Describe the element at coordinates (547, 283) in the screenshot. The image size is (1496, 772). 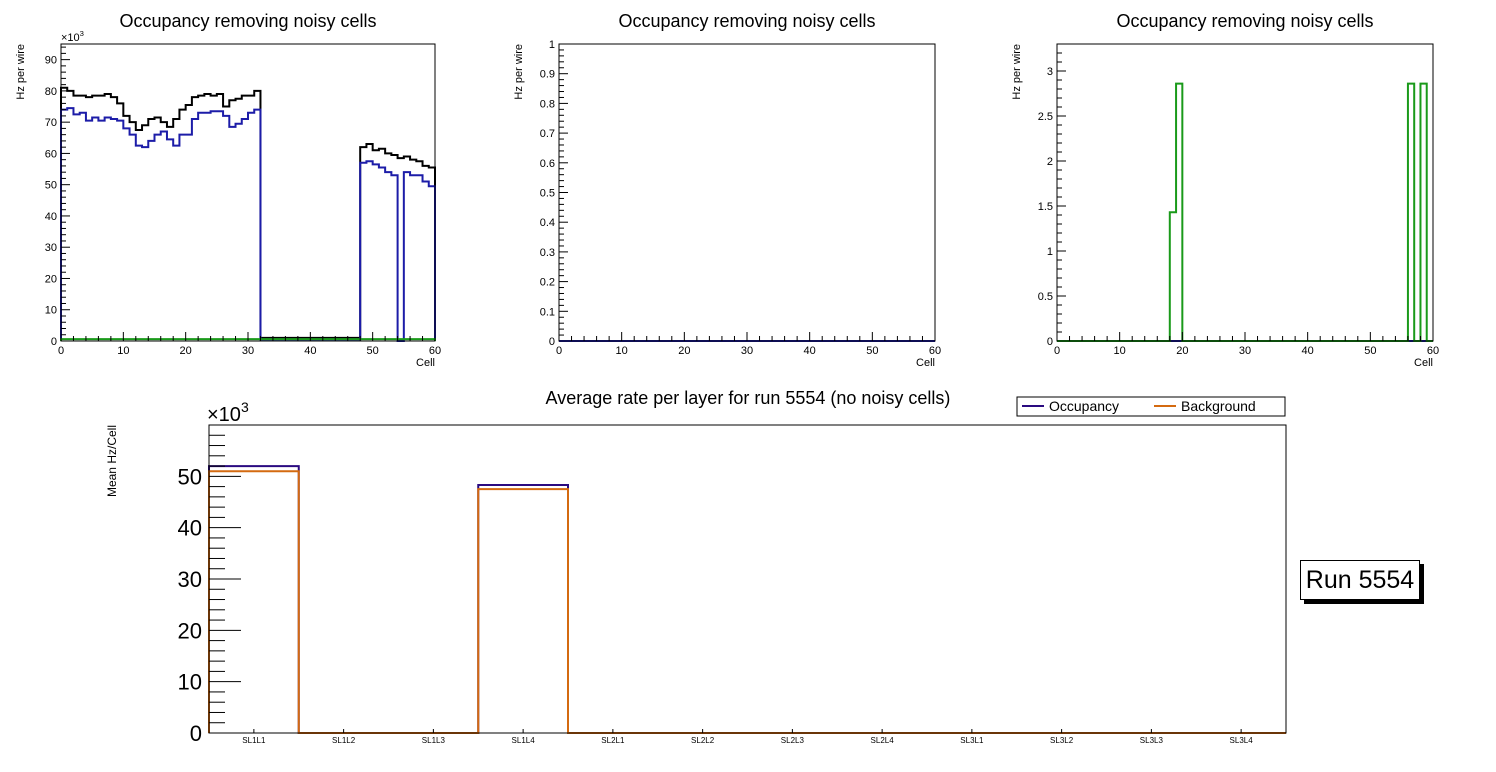
I see `y-tick-label: 0.2` at that location.